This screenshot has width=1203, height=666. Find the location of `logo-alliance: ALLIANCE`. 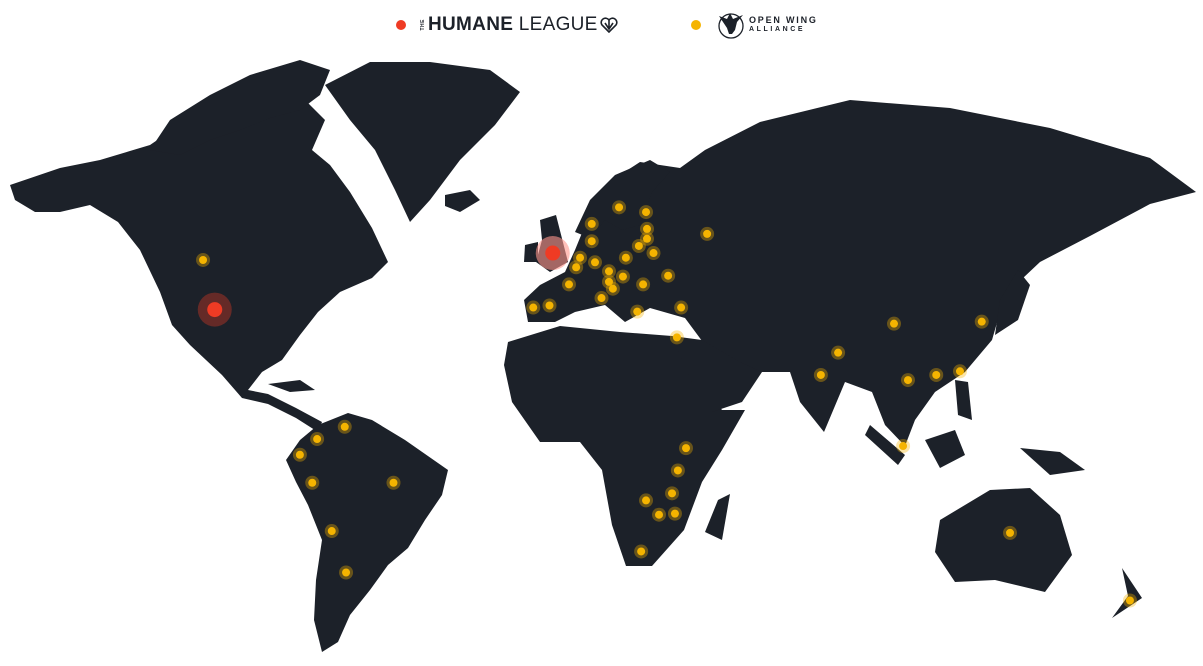

logo-alliance: ALLIANCE is located at coordinates (777, 29).